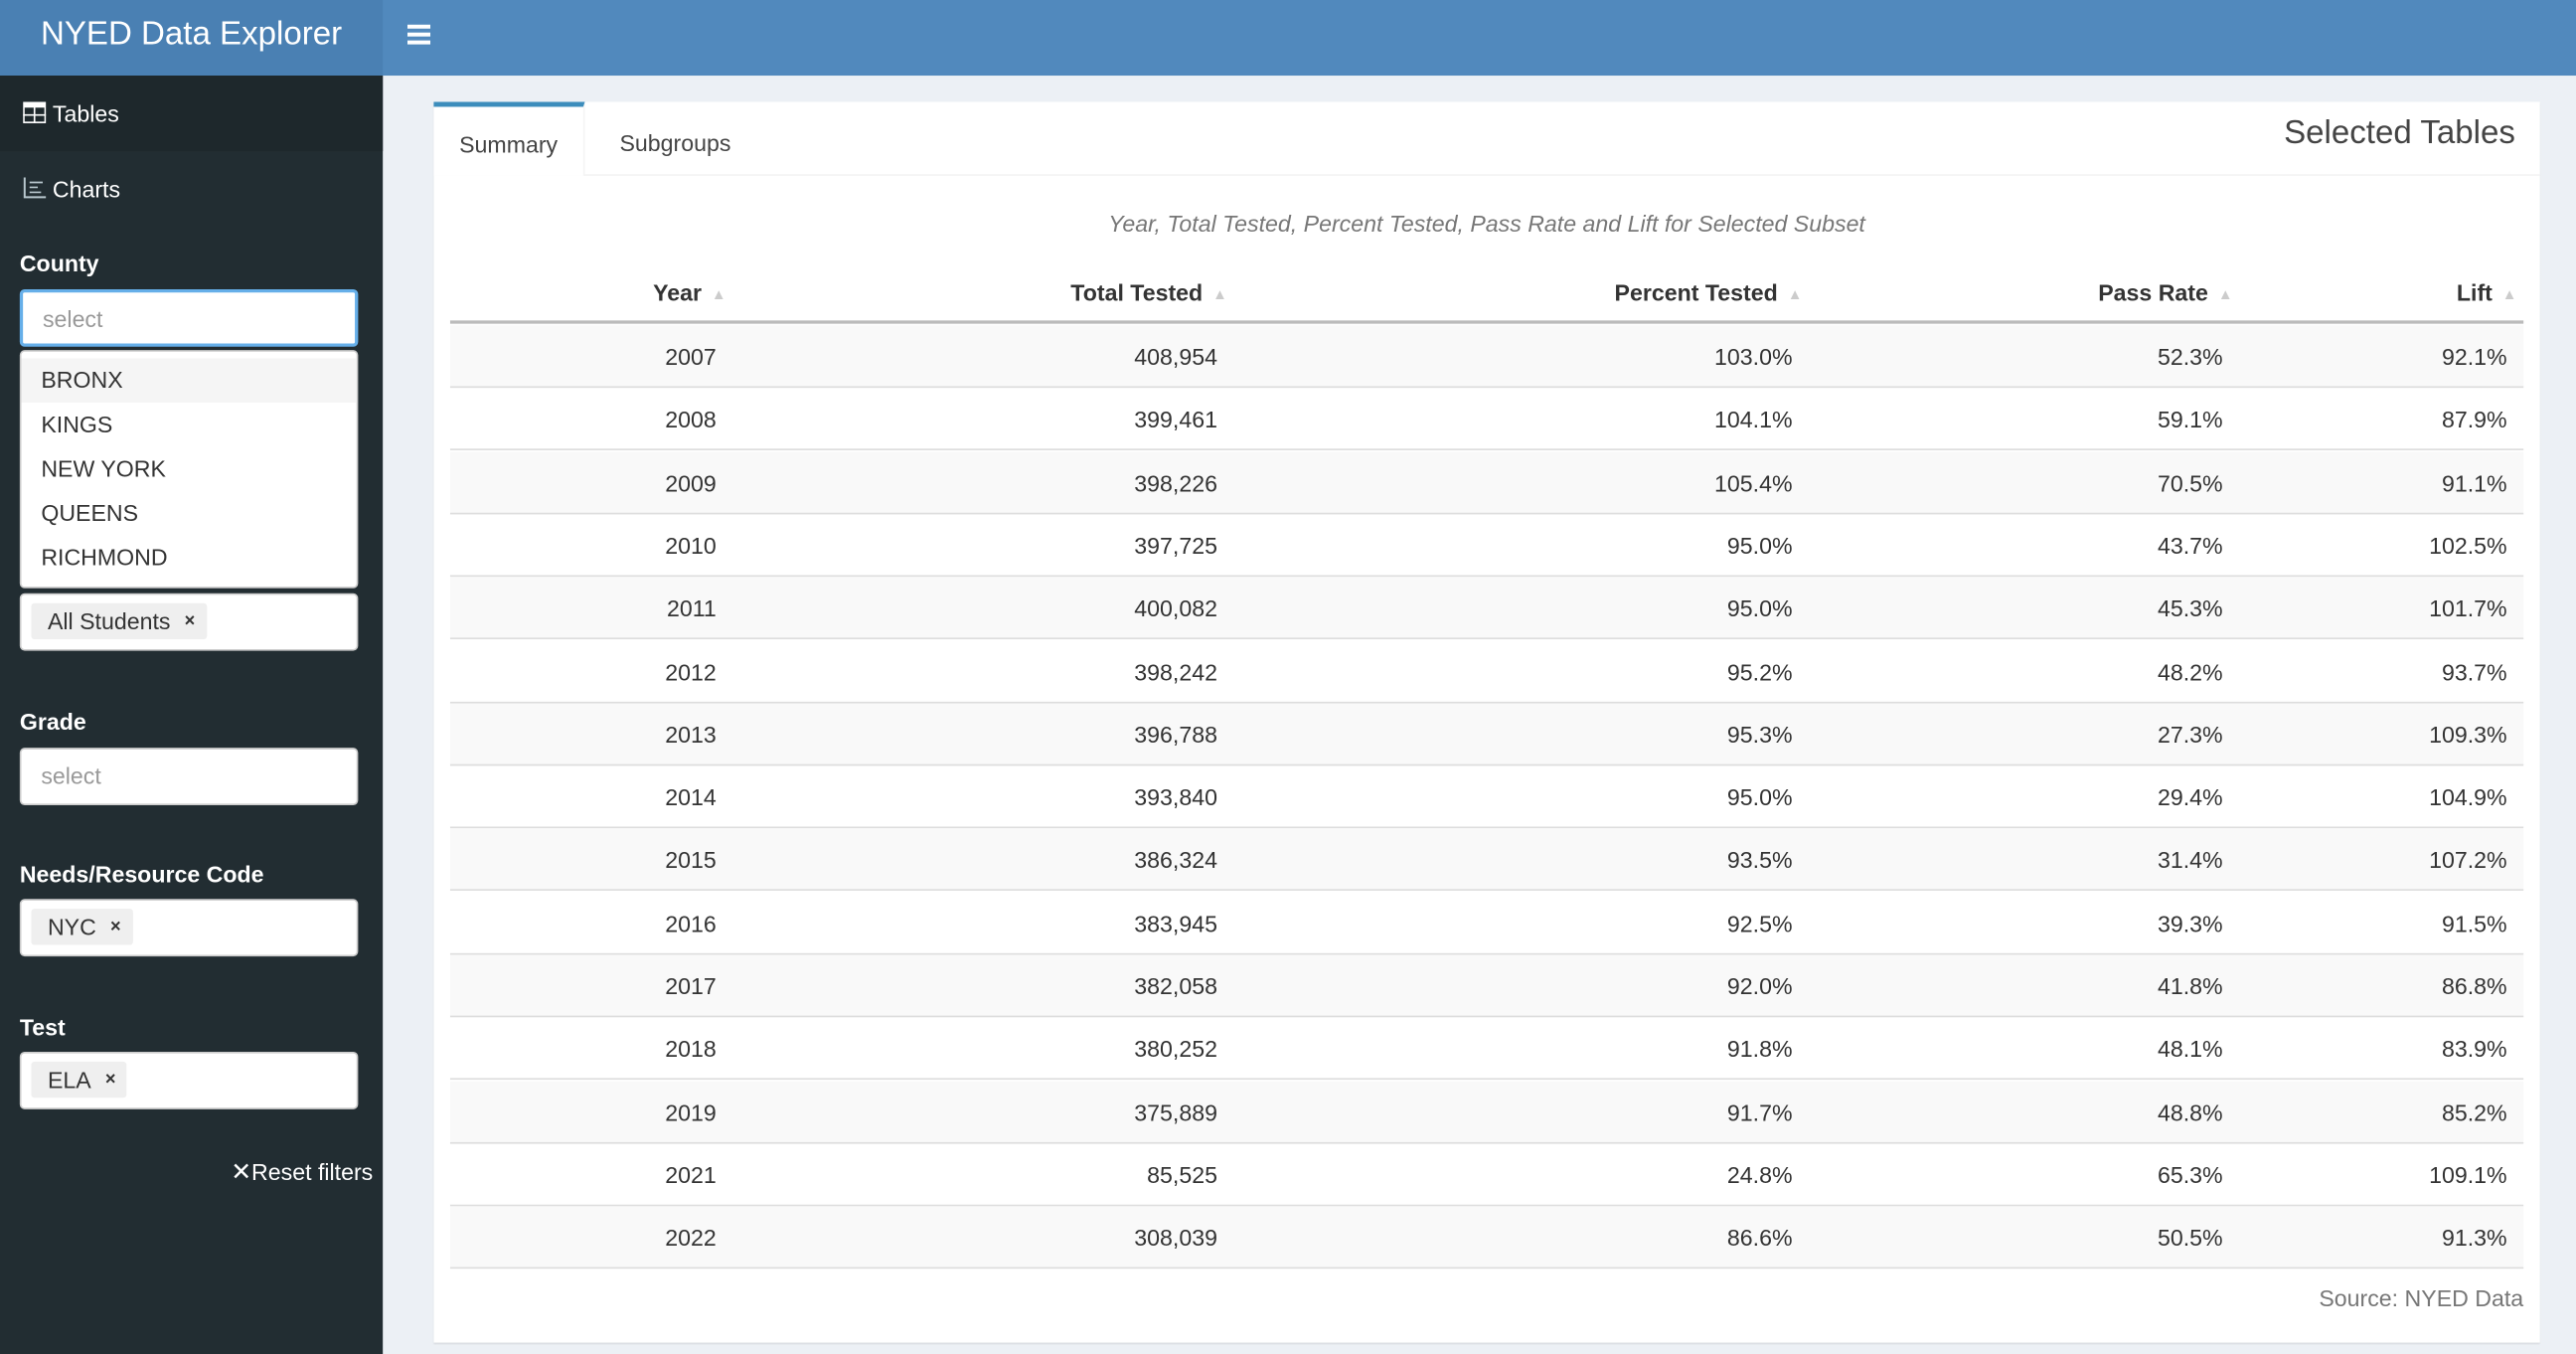 The height and width of the screenshot is (1354, 2576). I want to click on dropdown-option: RICHMOND, so click(104, 557).